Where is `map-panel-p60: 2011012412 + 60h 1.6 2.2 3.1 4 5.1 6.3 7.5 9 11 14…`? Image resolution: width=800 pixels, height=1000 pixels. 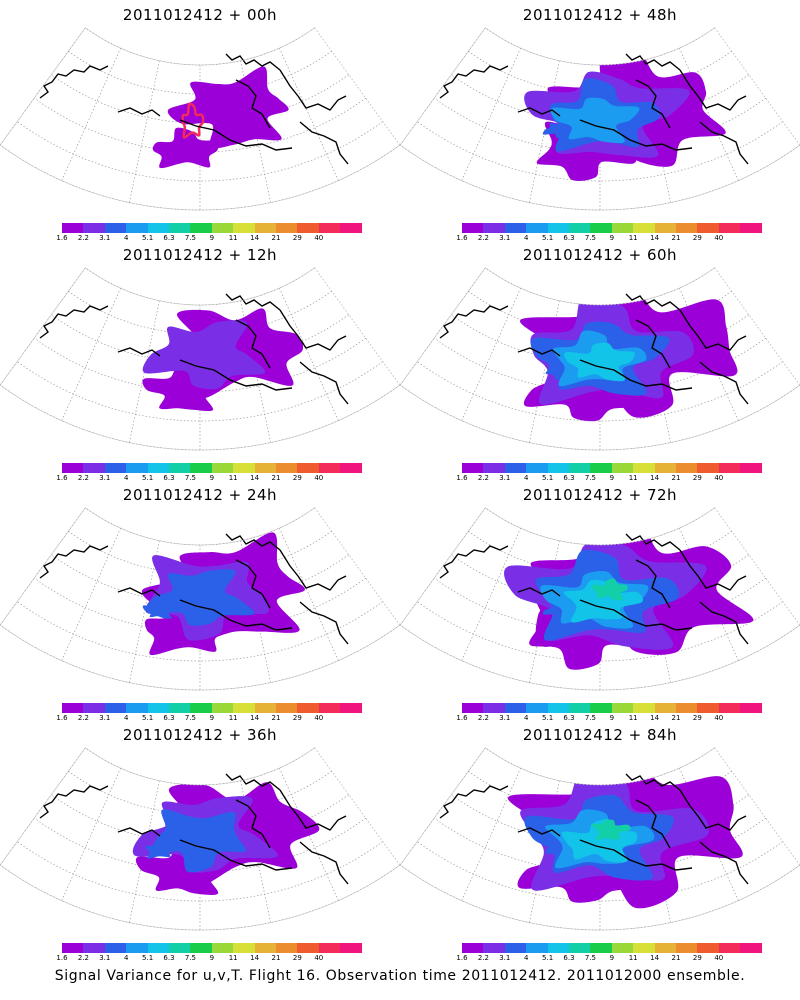 map-panel-p60: 2011012412 + 60h 1.6 2.2 3.1 4 5.1 6.3 7.5 9 11 14… is located at coordinates (600, 365).